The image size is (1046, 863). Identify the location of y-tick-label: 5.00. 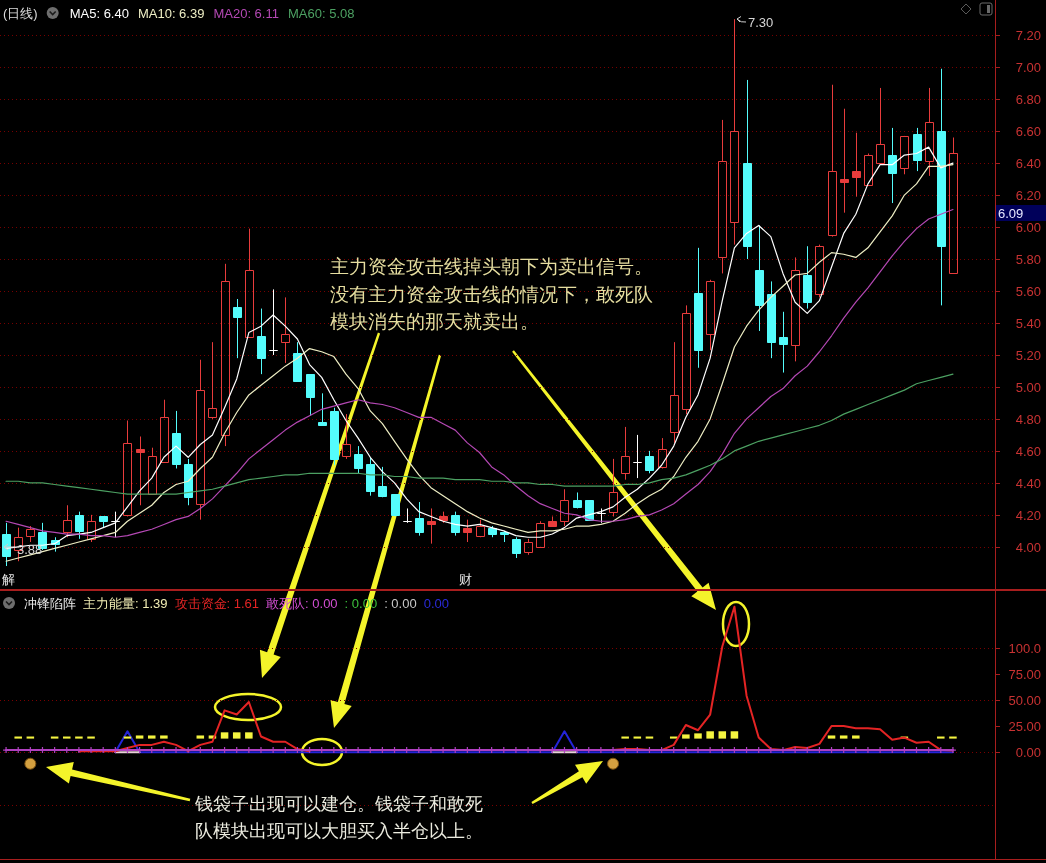
(1028, 387).